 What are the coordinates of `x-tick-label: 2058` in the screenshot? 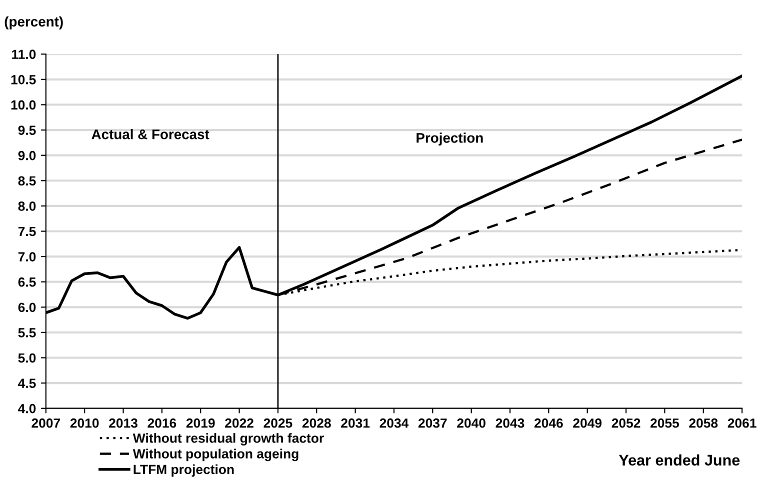 It's located at (703, 423).